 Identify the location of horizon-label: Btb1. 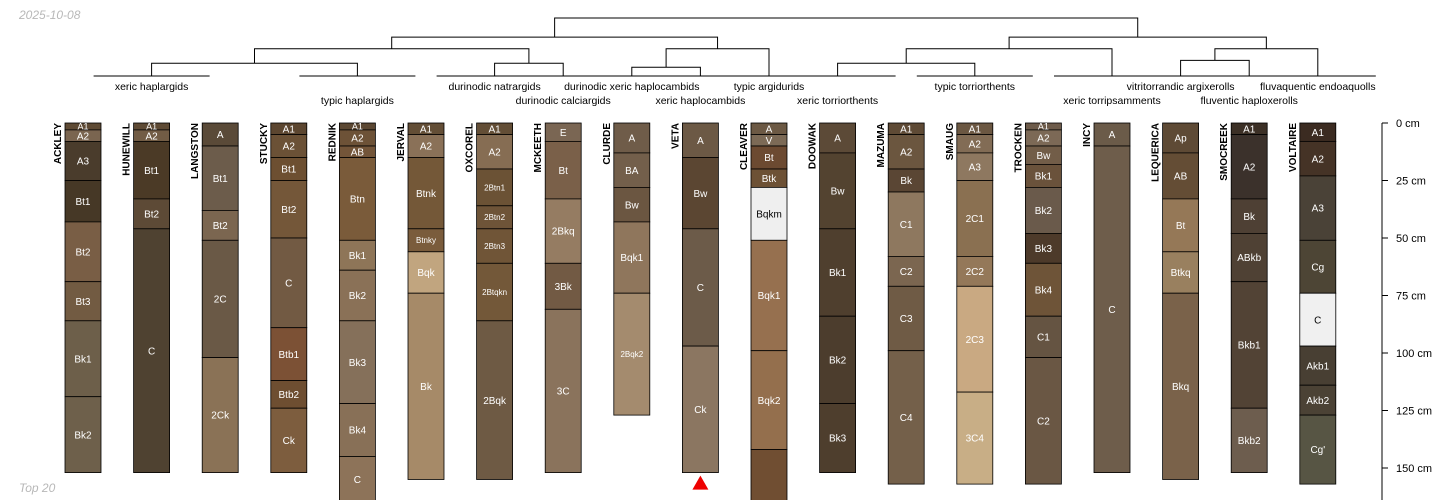
(289, 355).